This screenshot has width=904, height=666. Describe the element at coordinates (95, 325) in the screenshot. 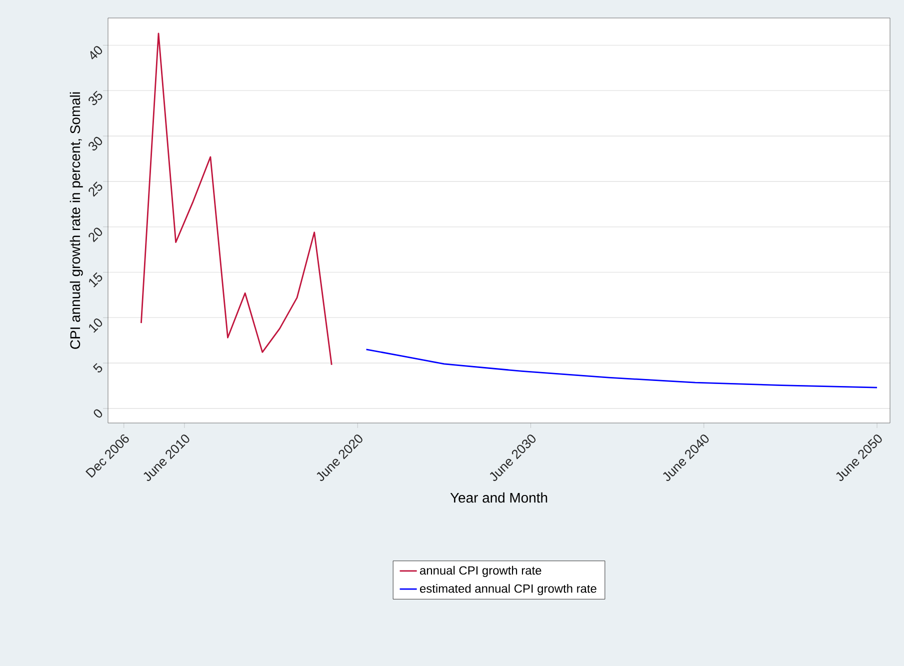

I see `y-tick-label: 10` at that location.